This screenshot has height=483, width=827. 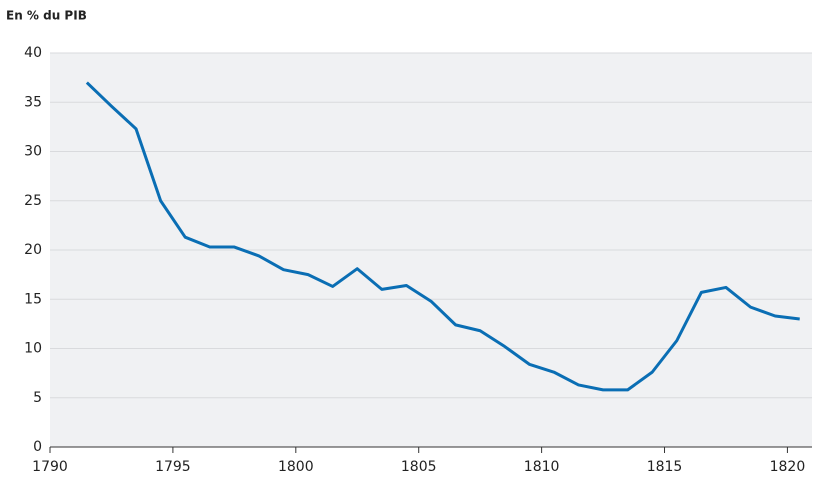 I want to click on x-tick-label: 1805, so click(x=419, y=467).